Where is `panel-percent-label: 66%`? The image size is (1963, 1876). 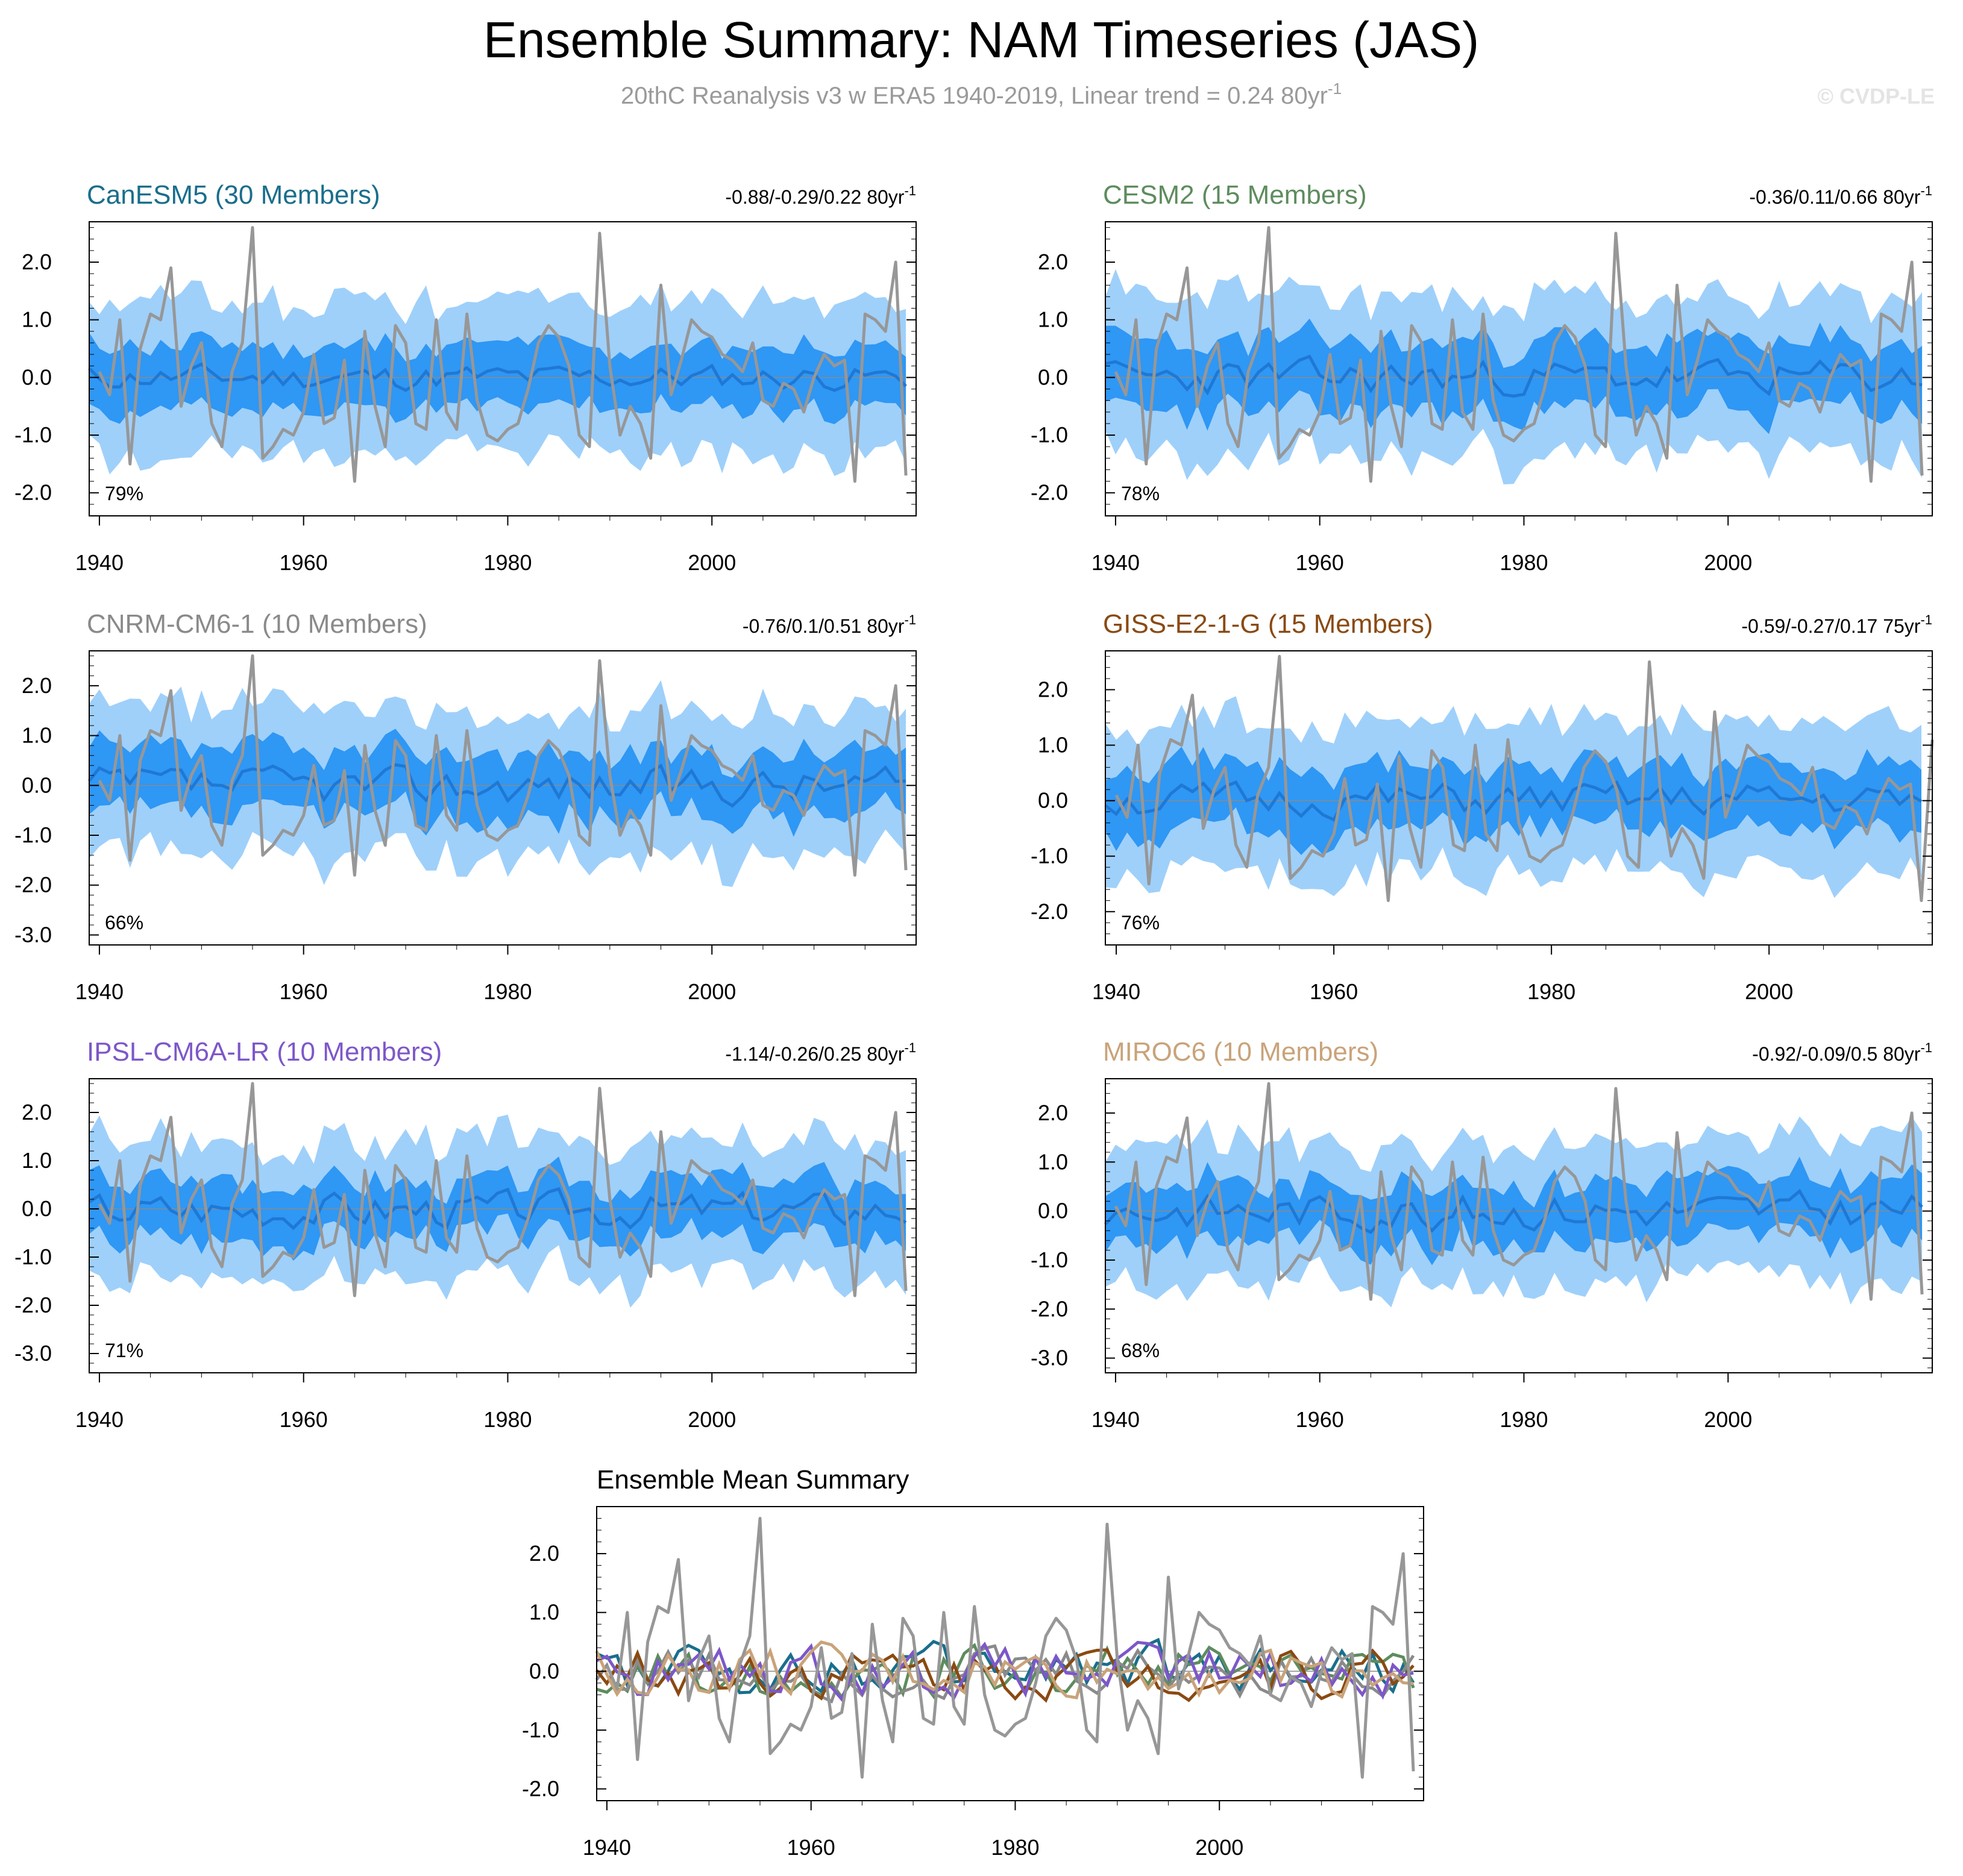
panel-percent-label: 66% is located at coordinates (124, 922).